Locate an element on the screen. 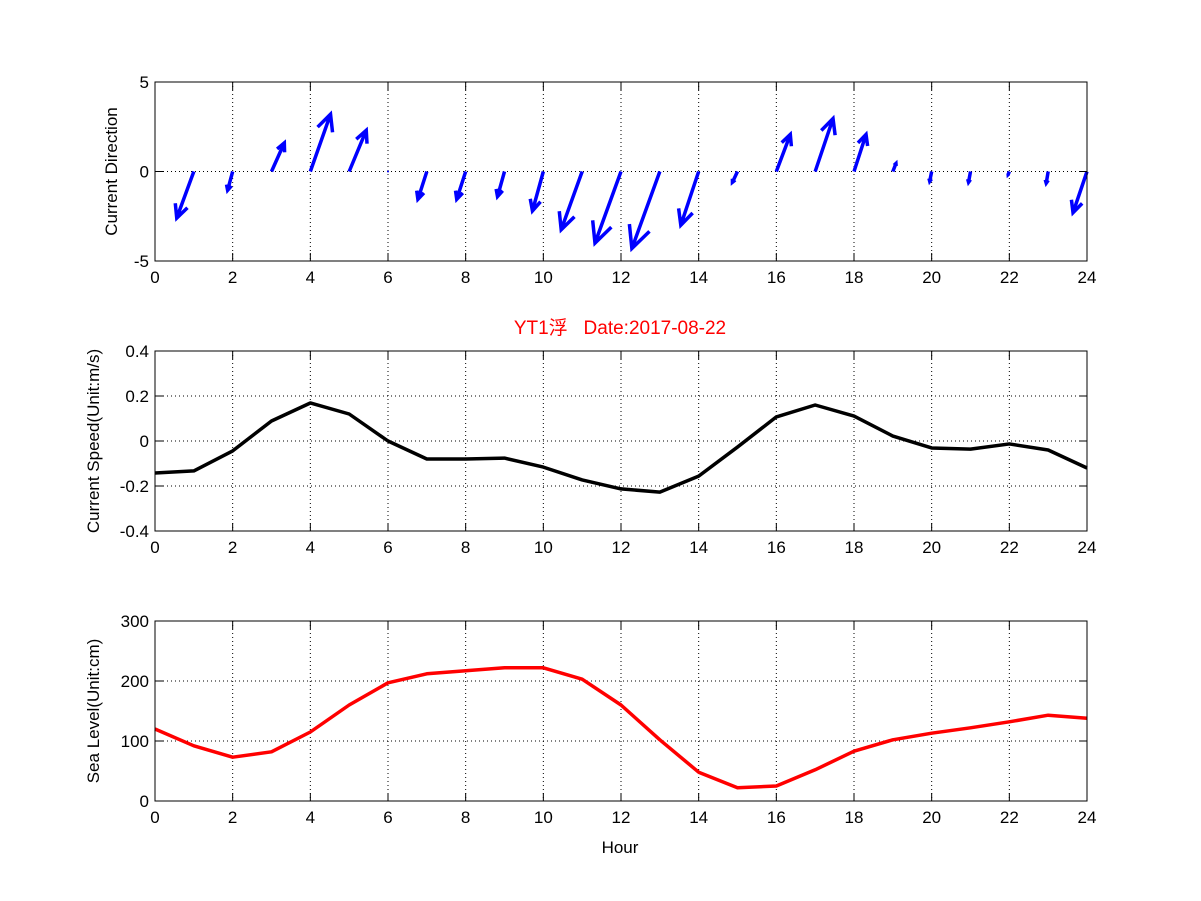 The height and width of the screenshot is (901, 1201). y-axis-label: Current Speed(Unit:m/s) is located at coordinates (93, 441).